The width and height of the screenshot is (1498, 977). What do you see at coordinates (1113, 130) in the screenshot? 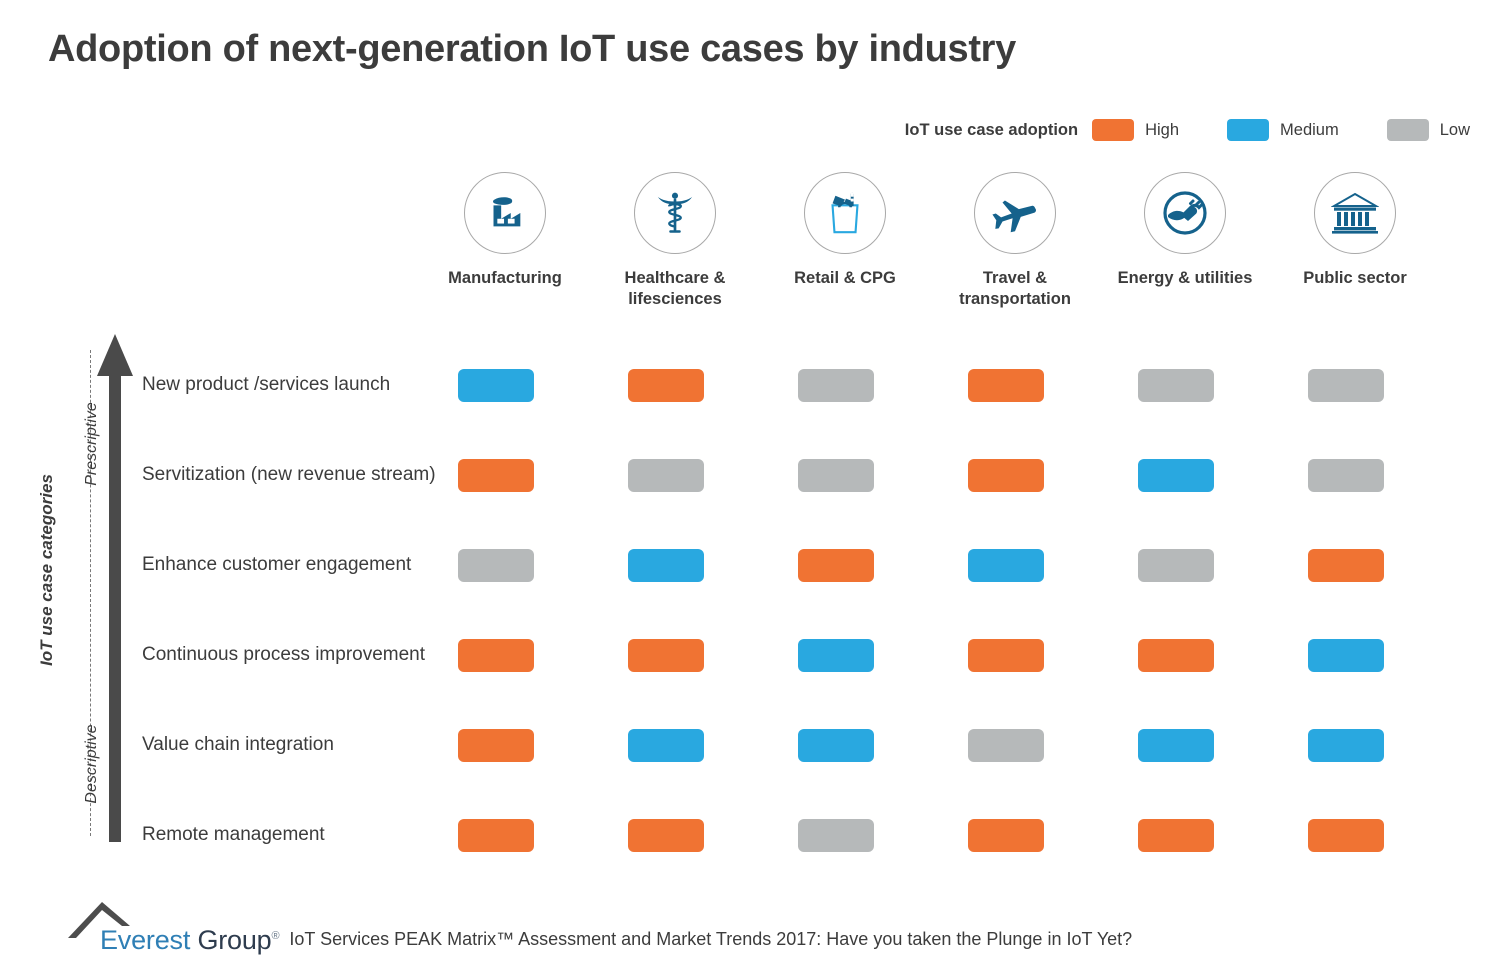
I see `legend-swatch-high` at bounding box center [1113, 130].